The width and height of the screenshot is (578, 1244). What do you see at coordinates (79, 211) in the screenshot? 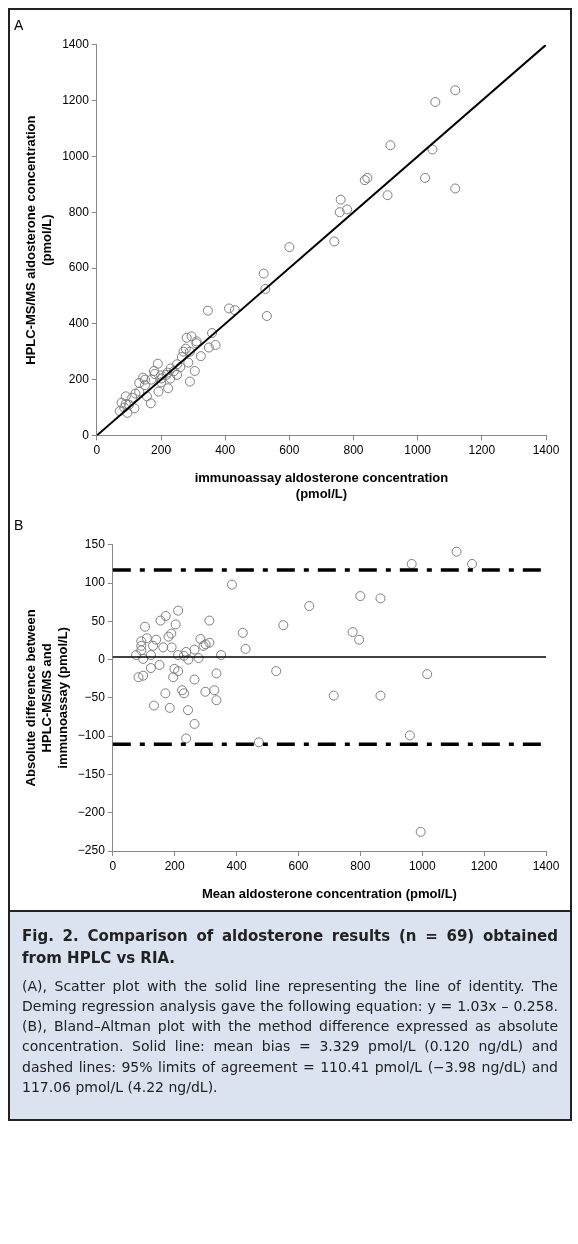
I see `y-tick-label: 800` at bounding box center [79, 211].